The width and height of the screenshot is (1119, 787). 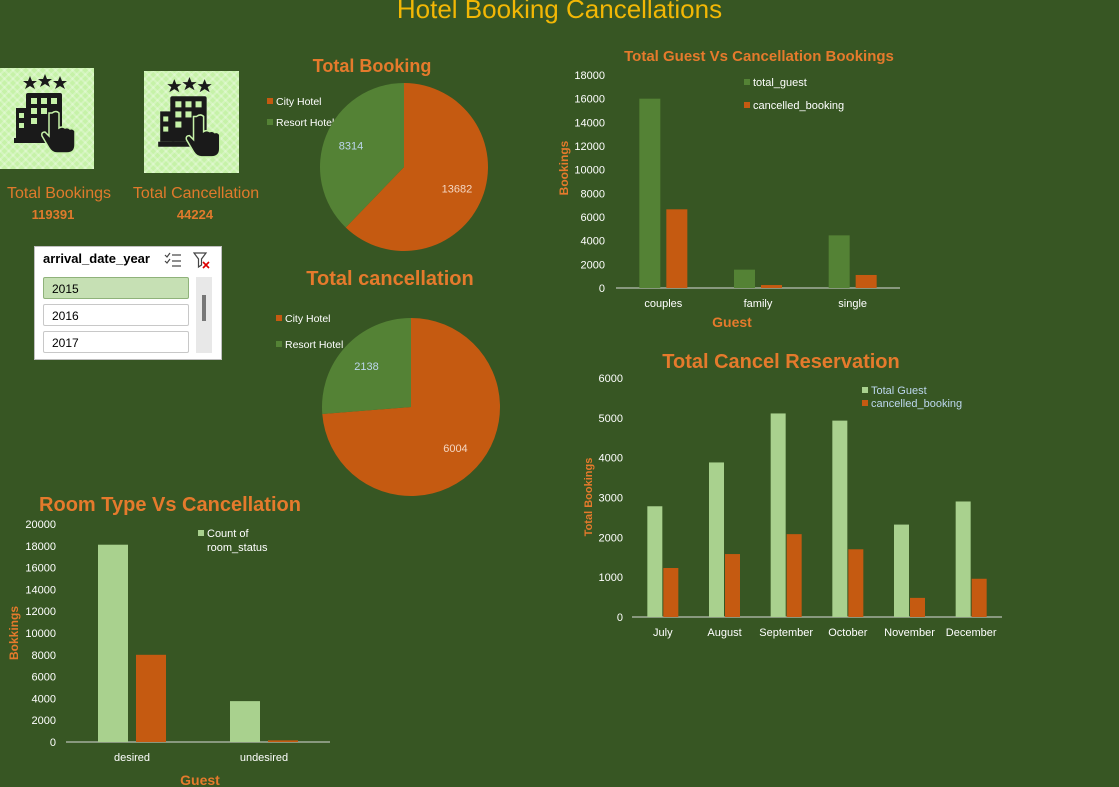 I want to click on x-tick-label: single, so click(x=852, y=304).